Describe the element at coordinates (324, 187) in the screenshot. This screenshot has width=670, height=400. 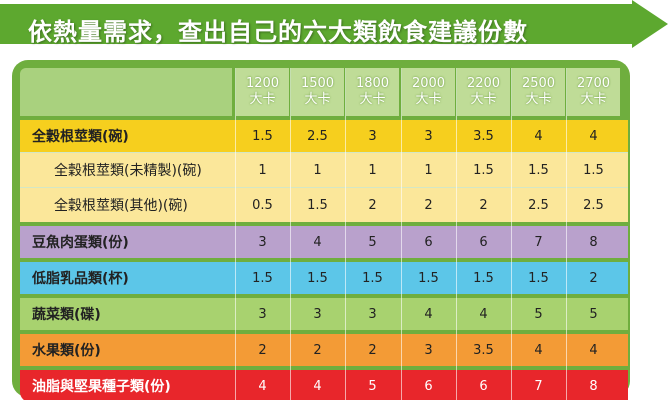
I see `row-separator` at that location.